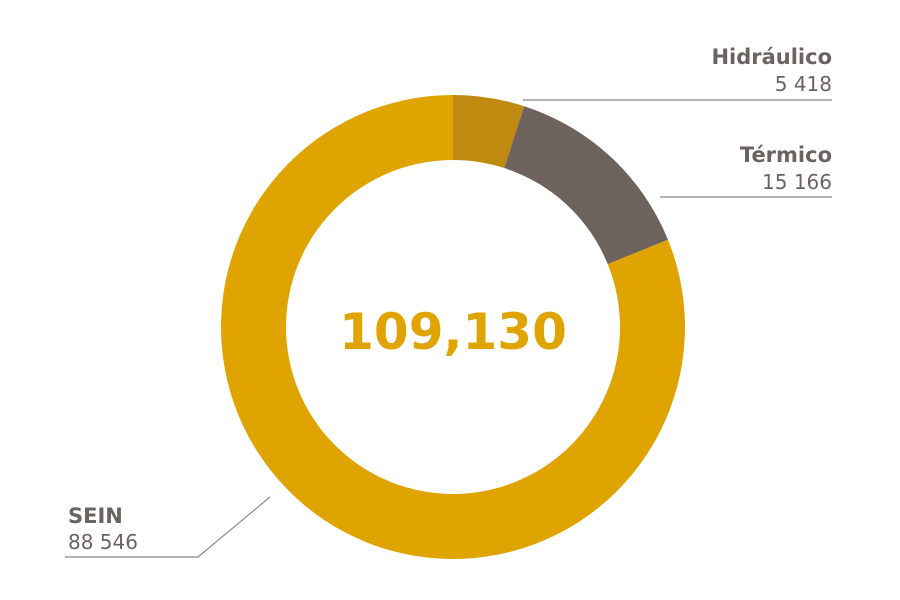 The width and height of the screenshot is (900, 600). I want to click on label-termico: Térmico 15 166, so click(746, 170).